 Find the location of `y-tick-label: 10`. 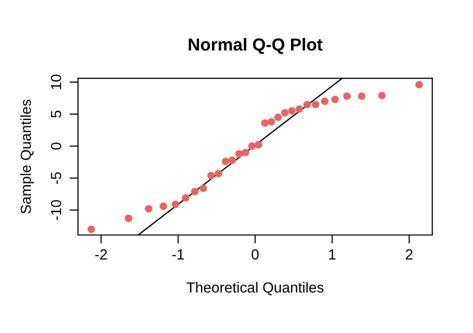

y-tick-label: 10 is located at coordinates (56, 82).